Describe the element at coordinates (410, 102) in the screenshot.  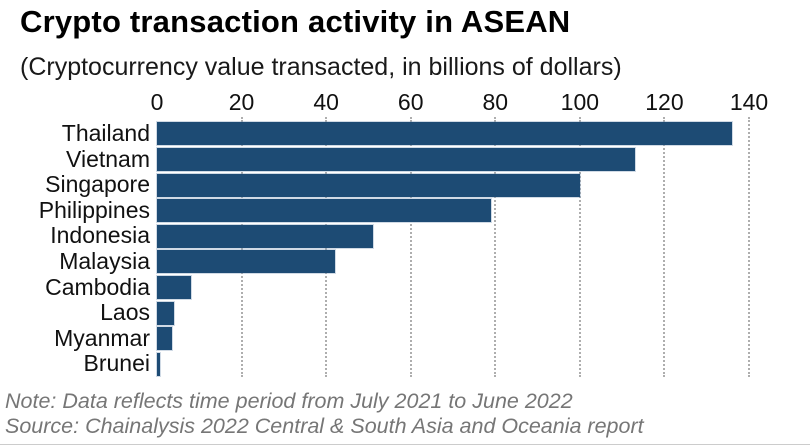
I see `x-axis-tick-label: 60` at that location.